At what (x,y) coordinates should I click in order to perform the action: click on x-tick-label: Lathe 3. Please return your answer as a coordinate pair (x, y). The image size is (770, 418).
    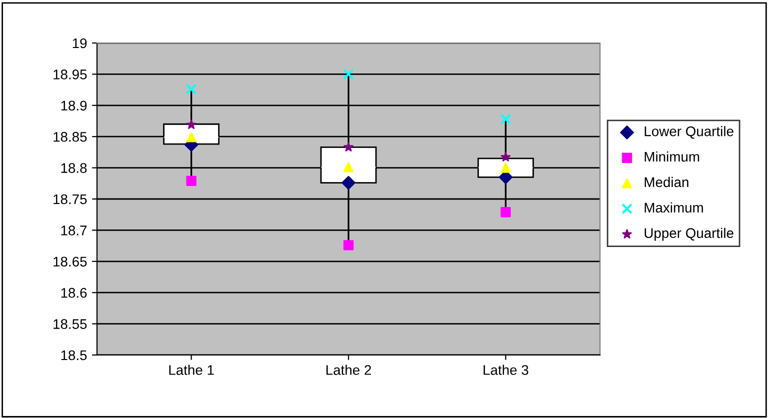
    Looking at the image, I should click on (506, 369).